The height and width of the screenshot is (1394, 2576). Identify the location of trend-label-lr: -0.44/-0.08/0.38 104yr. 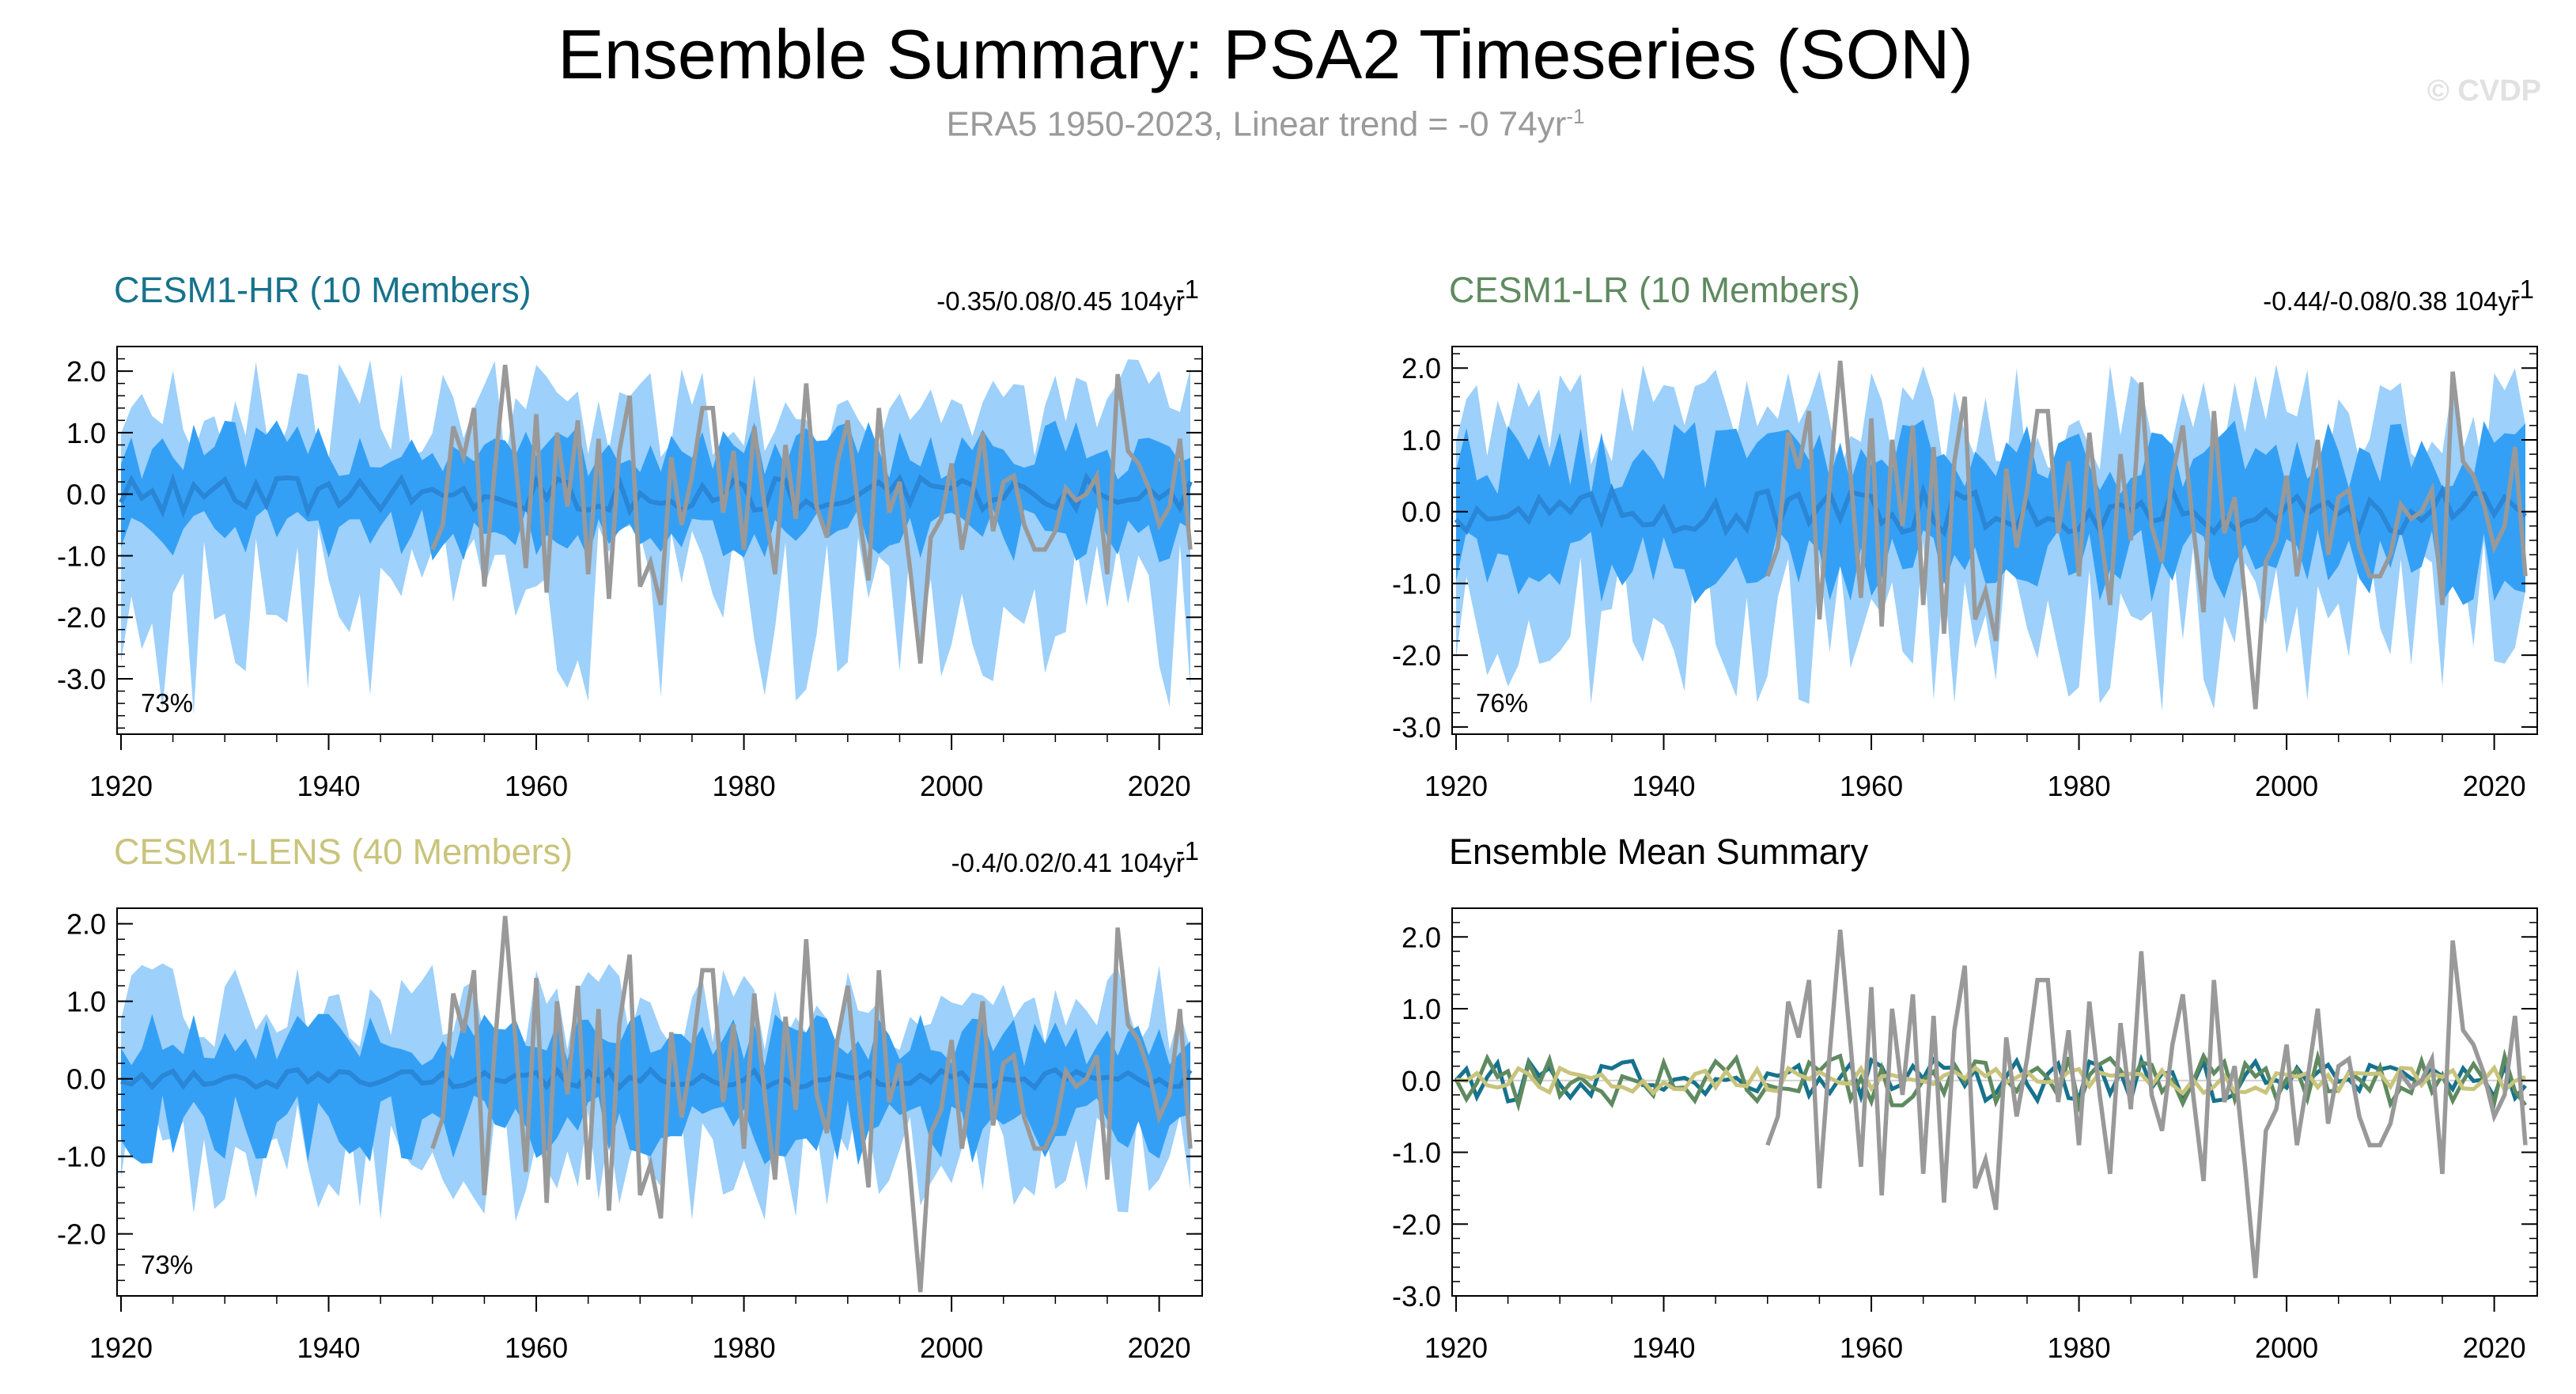
(2391, 301).